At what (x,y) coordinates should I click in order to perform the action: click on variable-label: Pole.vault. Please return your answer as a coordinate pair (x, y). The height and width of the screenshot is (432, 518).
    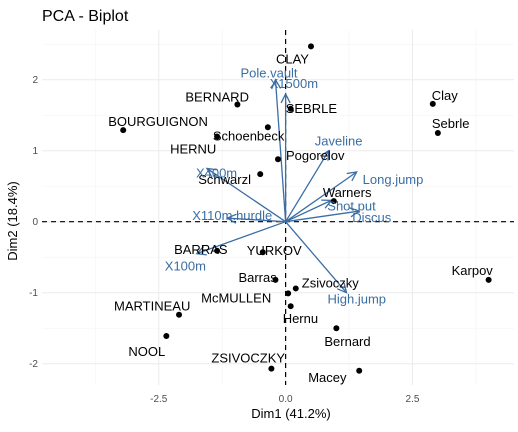
    Looking at the image, I should click on (268, 73).